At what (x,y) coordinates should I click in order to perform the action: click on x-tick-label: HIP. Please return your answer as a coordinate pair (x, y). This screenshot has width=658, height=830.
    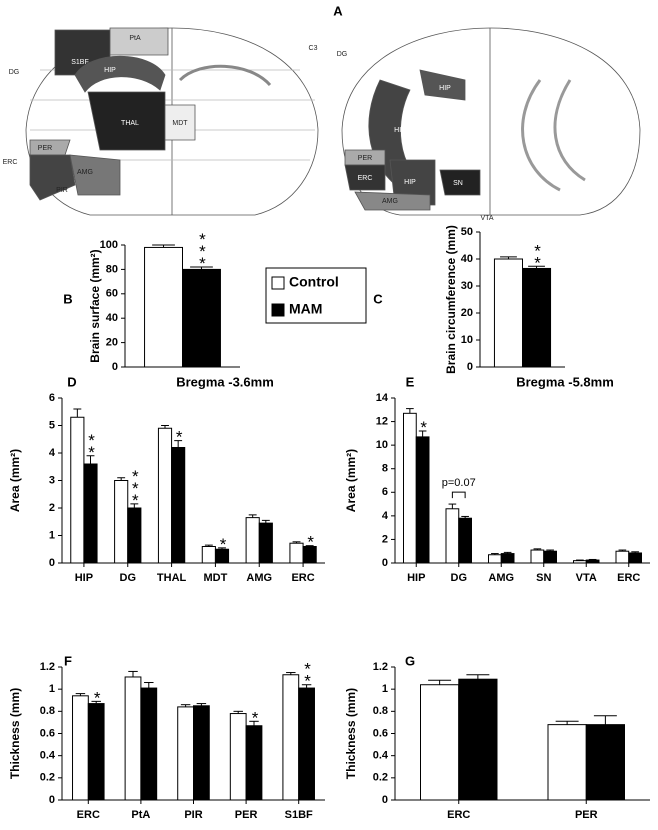
    Looking at the image, I should click on (416, 578).